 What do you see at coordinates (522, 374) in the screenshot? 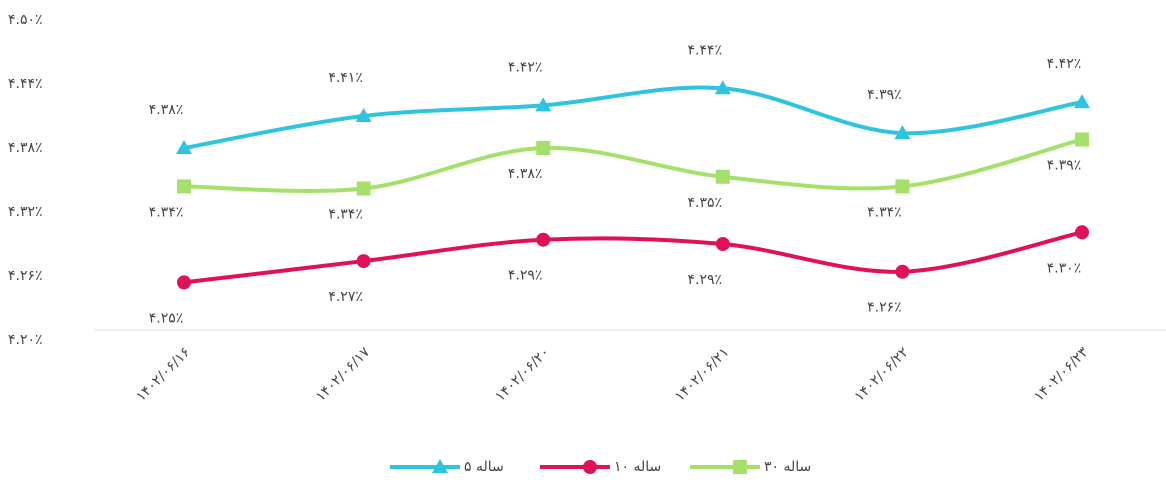
I see `x-tick-label: ۱۴۰۲/۰۶/۲۰` at bounding box center [522, 374].